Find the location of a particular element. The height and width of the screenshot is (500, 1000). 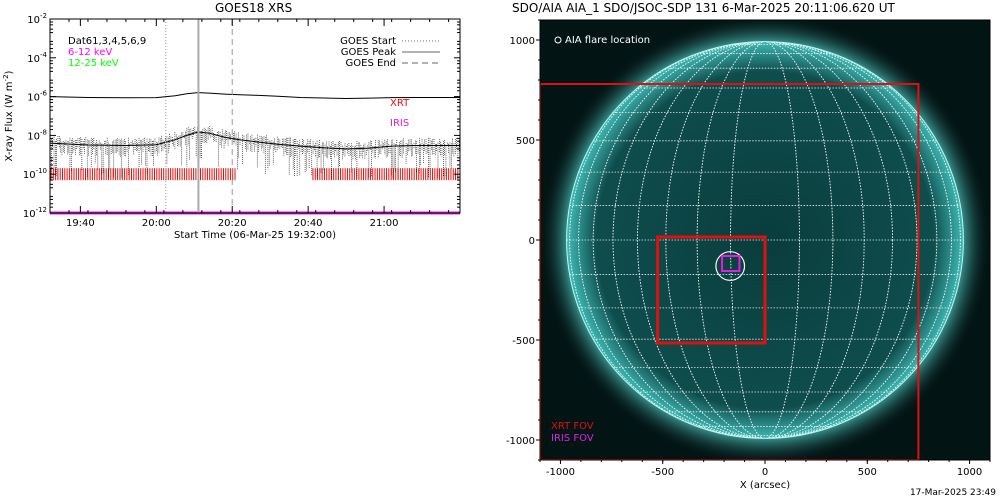

y-tick-exp: -10 is located at coordinates (41, 171).